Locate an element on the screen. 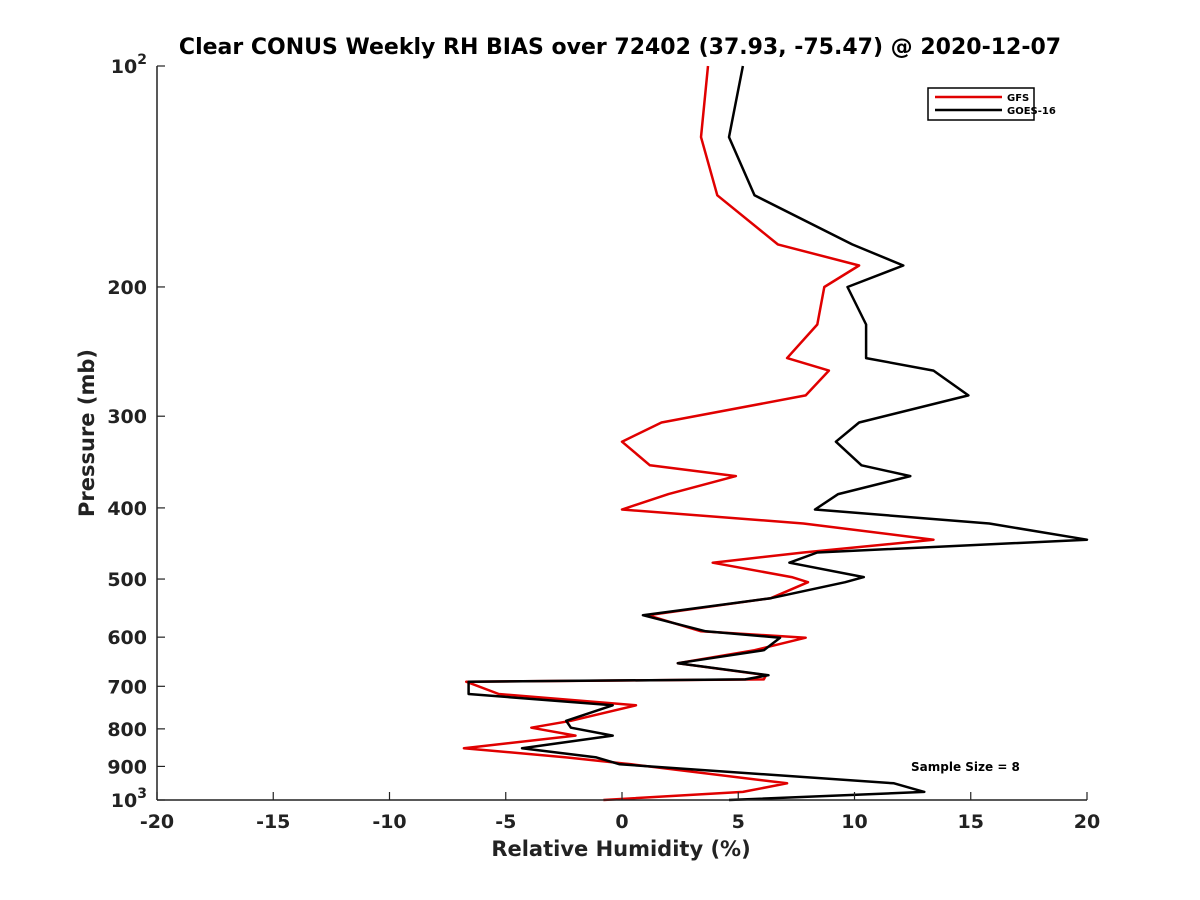 Image resolution: width=1200 pixels, height=900 pixels. legend-label-gfs: GFS is located at coordinates (1018, 98).